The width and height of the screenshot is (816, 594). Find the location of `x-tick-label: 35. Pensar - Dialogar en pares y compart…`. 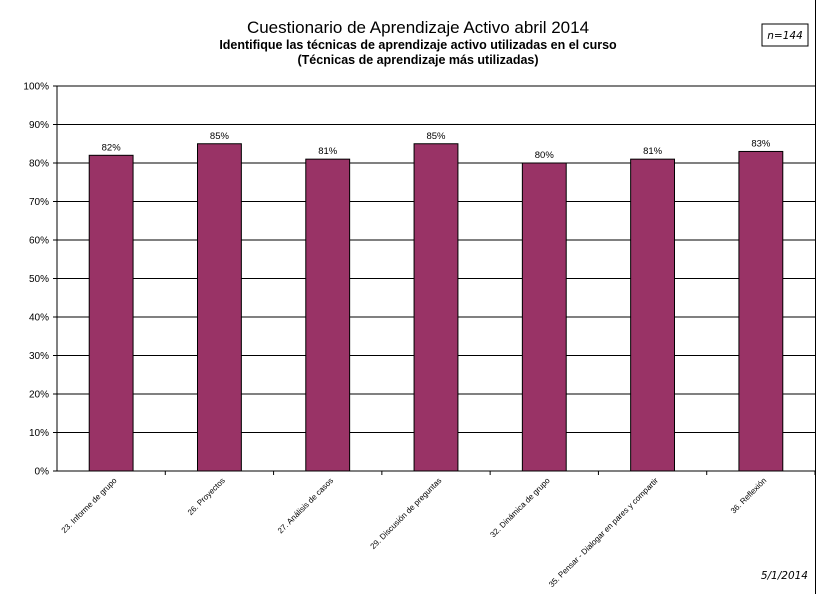

x-tick-label: 35. Pensar - Dialogar en pares y compart… is located at coordinates (603, 532).